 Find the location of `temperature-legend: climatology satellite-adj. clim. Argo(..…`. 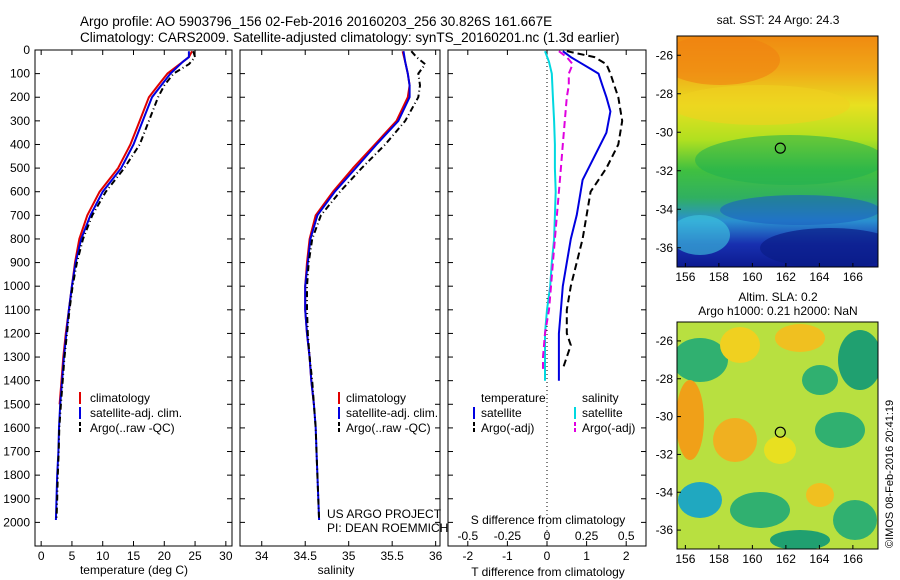

temperature-legend: climatology satellite-adj. clim. Argo(..… is located at coordinates (130, 413).